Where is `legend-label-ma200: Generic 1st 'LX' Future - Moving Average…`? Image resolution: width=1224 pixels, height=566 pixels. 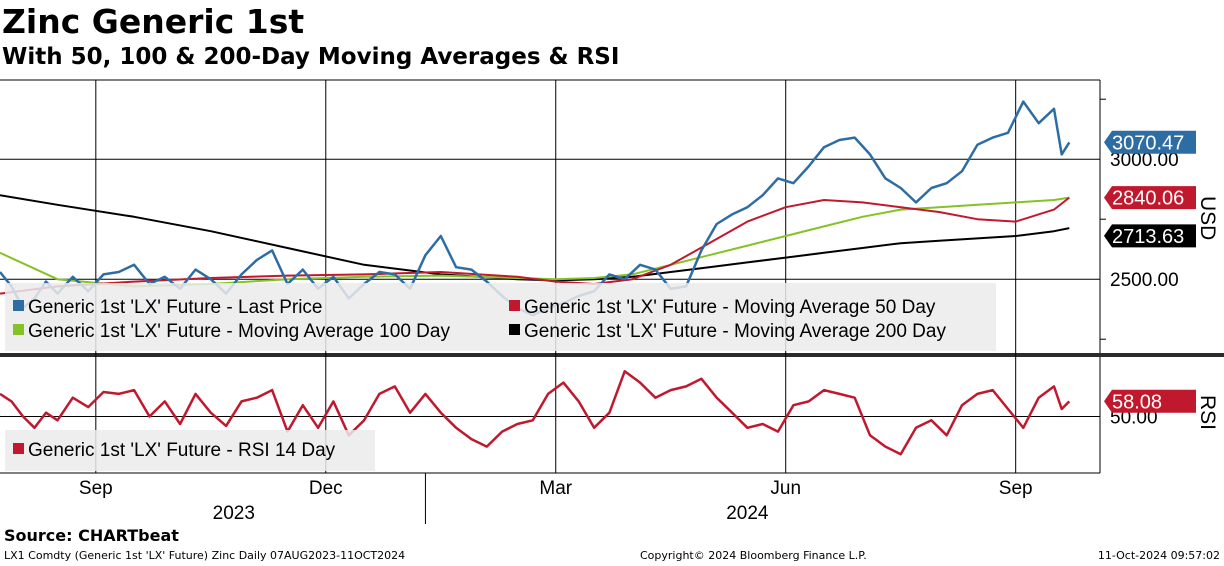 legend-label-ma200: Generic 1st 'LX' Future - Moving Average… is located at coordinates (735, 331).